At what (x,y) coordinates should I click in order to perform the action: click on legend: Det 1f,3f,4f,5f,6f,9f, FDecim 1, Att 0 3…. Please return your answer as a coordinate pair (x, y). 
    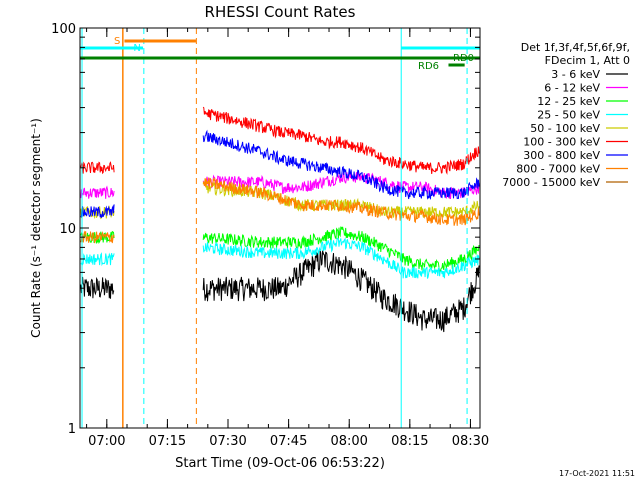
    Looking at the image, I should click on (566, 115).